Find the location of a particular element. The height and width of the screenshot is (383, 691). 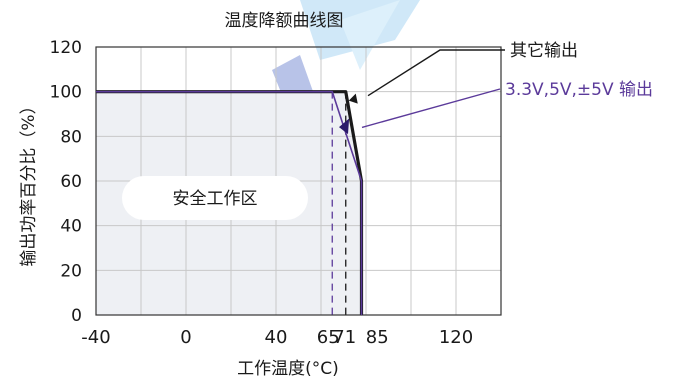

x-tick-label: 0 is located at coordinates (185, 337).